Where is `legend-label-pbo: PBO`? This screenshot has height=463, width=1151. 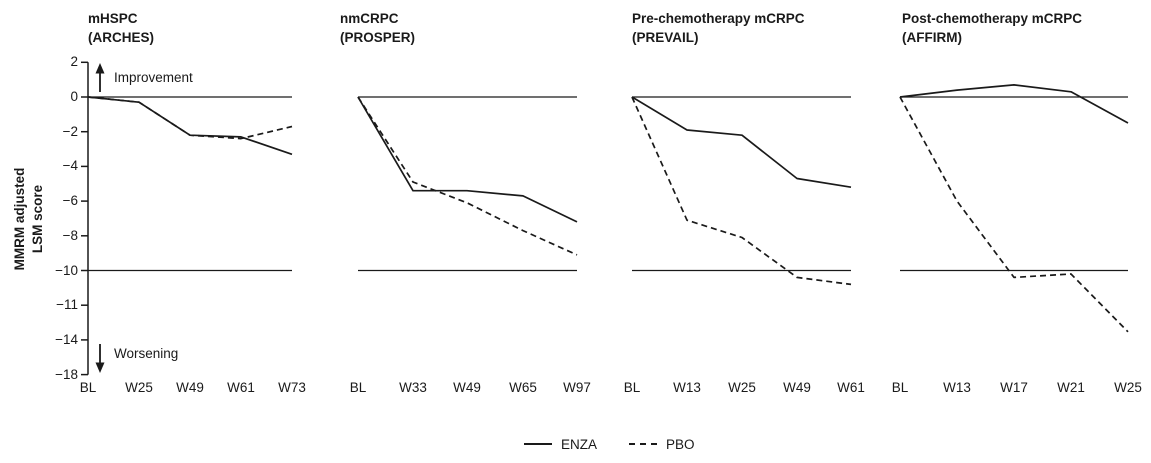 legend-label-pbo: PBO is located at coordinates (680, 444).